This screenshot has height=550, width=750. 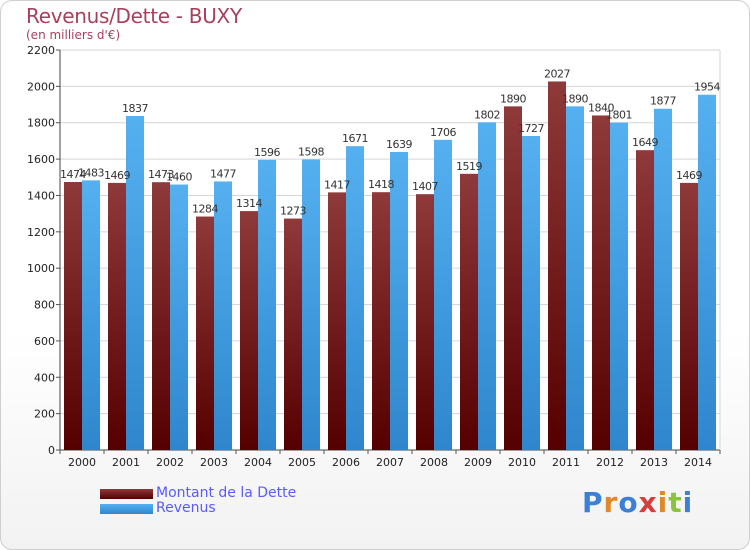 What do you see at coordinates (179, 177) in the screenshot?
I see `data-label-revenus: 1460` at bounding box center [179, 177].